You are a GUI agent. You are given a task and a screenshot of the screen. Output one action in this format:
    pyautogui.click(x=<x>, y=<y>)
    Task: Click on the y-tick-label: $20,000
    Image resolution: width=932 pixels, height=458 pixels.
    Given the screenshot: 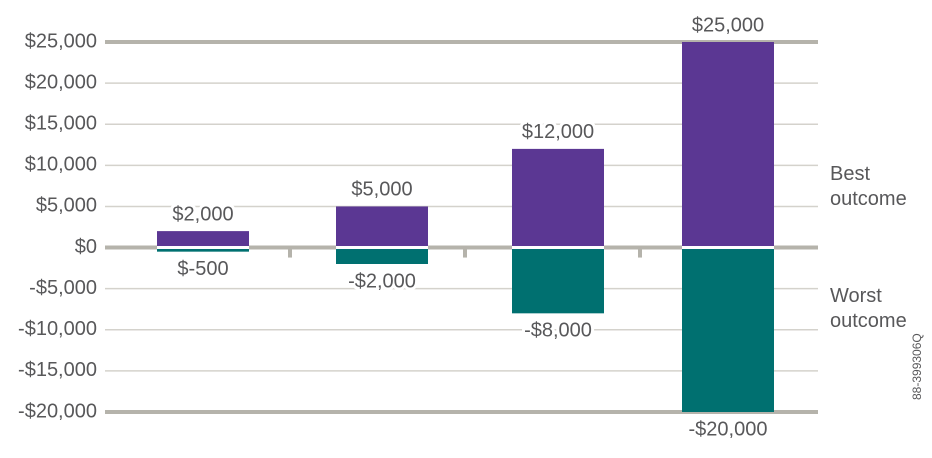 What is the action you would take?
    pyautogui.click(x=61, y=82)
    